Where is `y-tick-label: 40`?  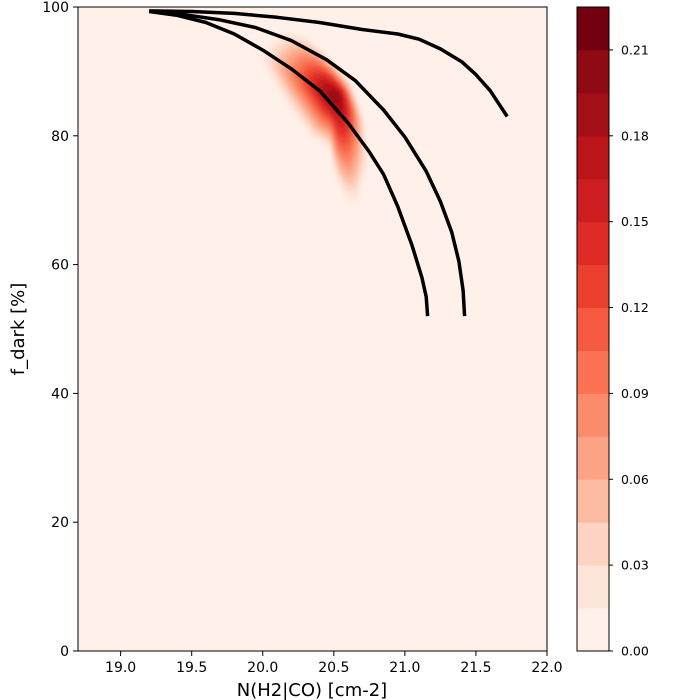
y-tick-label: 40 is located at coordinates (60, 394).